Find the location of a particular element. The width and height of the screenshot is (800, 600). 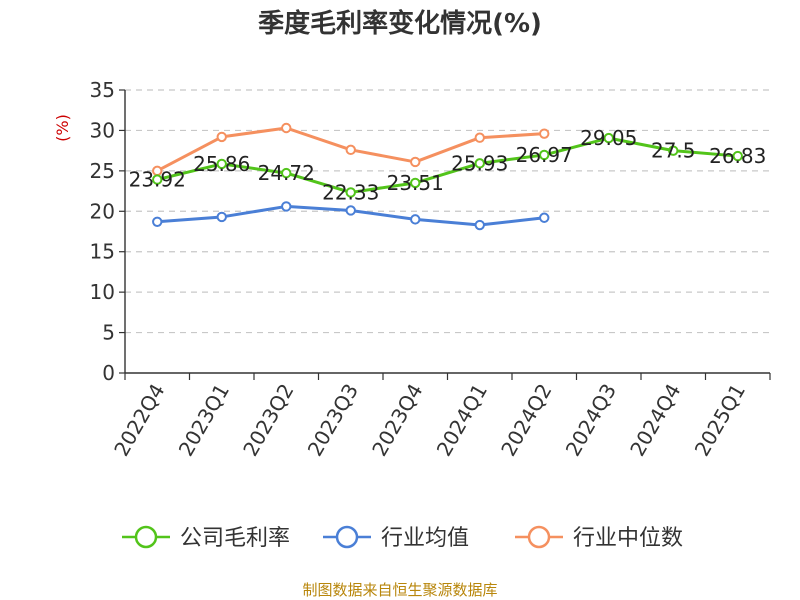

data-label: 24.72 is located at coordinates (286, 173).